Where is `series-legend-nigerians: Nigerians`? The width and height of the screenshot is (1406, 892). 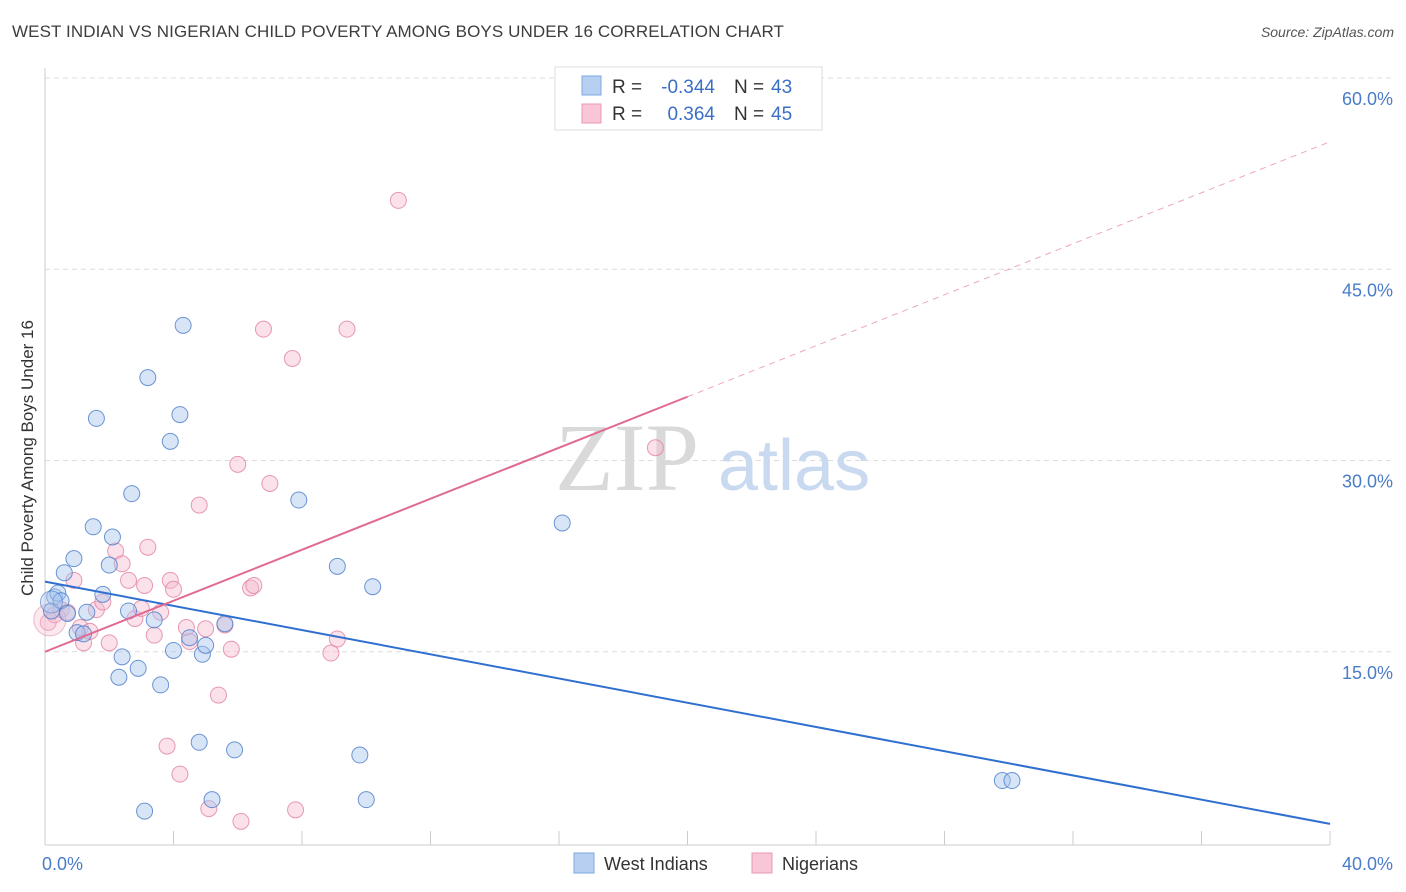 series-legend-nigerians: Nigerians is located at coordinates (820, 864).